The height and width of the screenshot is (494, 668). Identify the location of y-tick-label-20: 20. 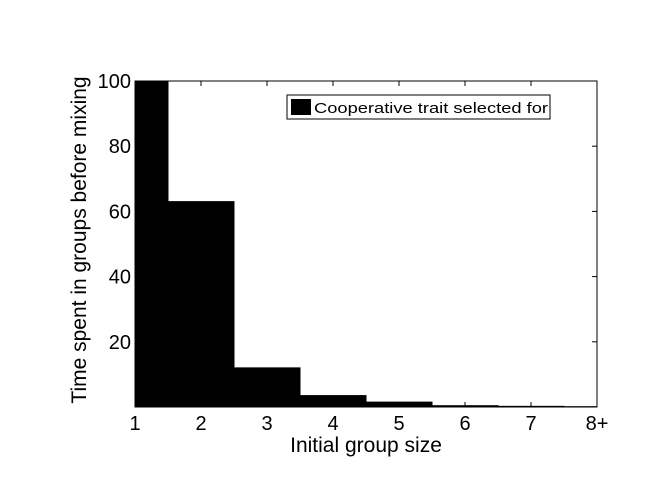
(120, 343).